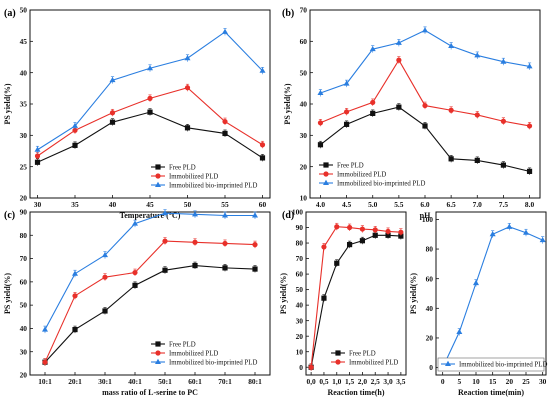 Image resolution: width=550 pixels, height=405 pixels. I want to click on x-tick-label: 4.0, so click(321, 204).